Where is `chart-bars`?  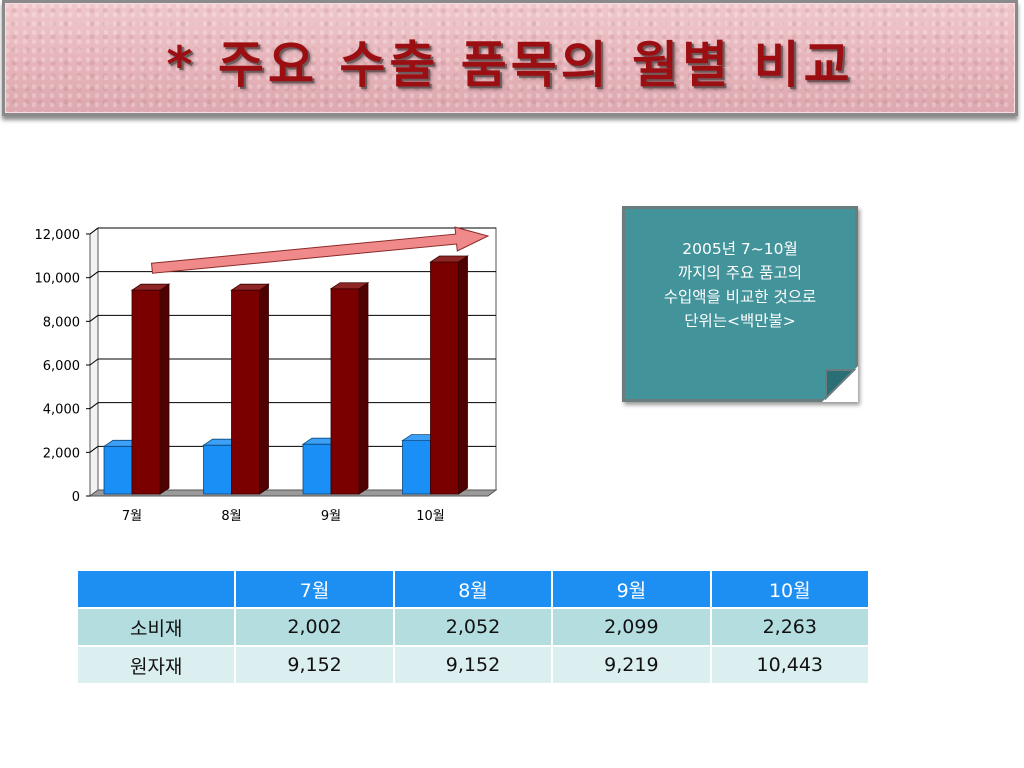
chart-bars is located at coordinates (296, 360).